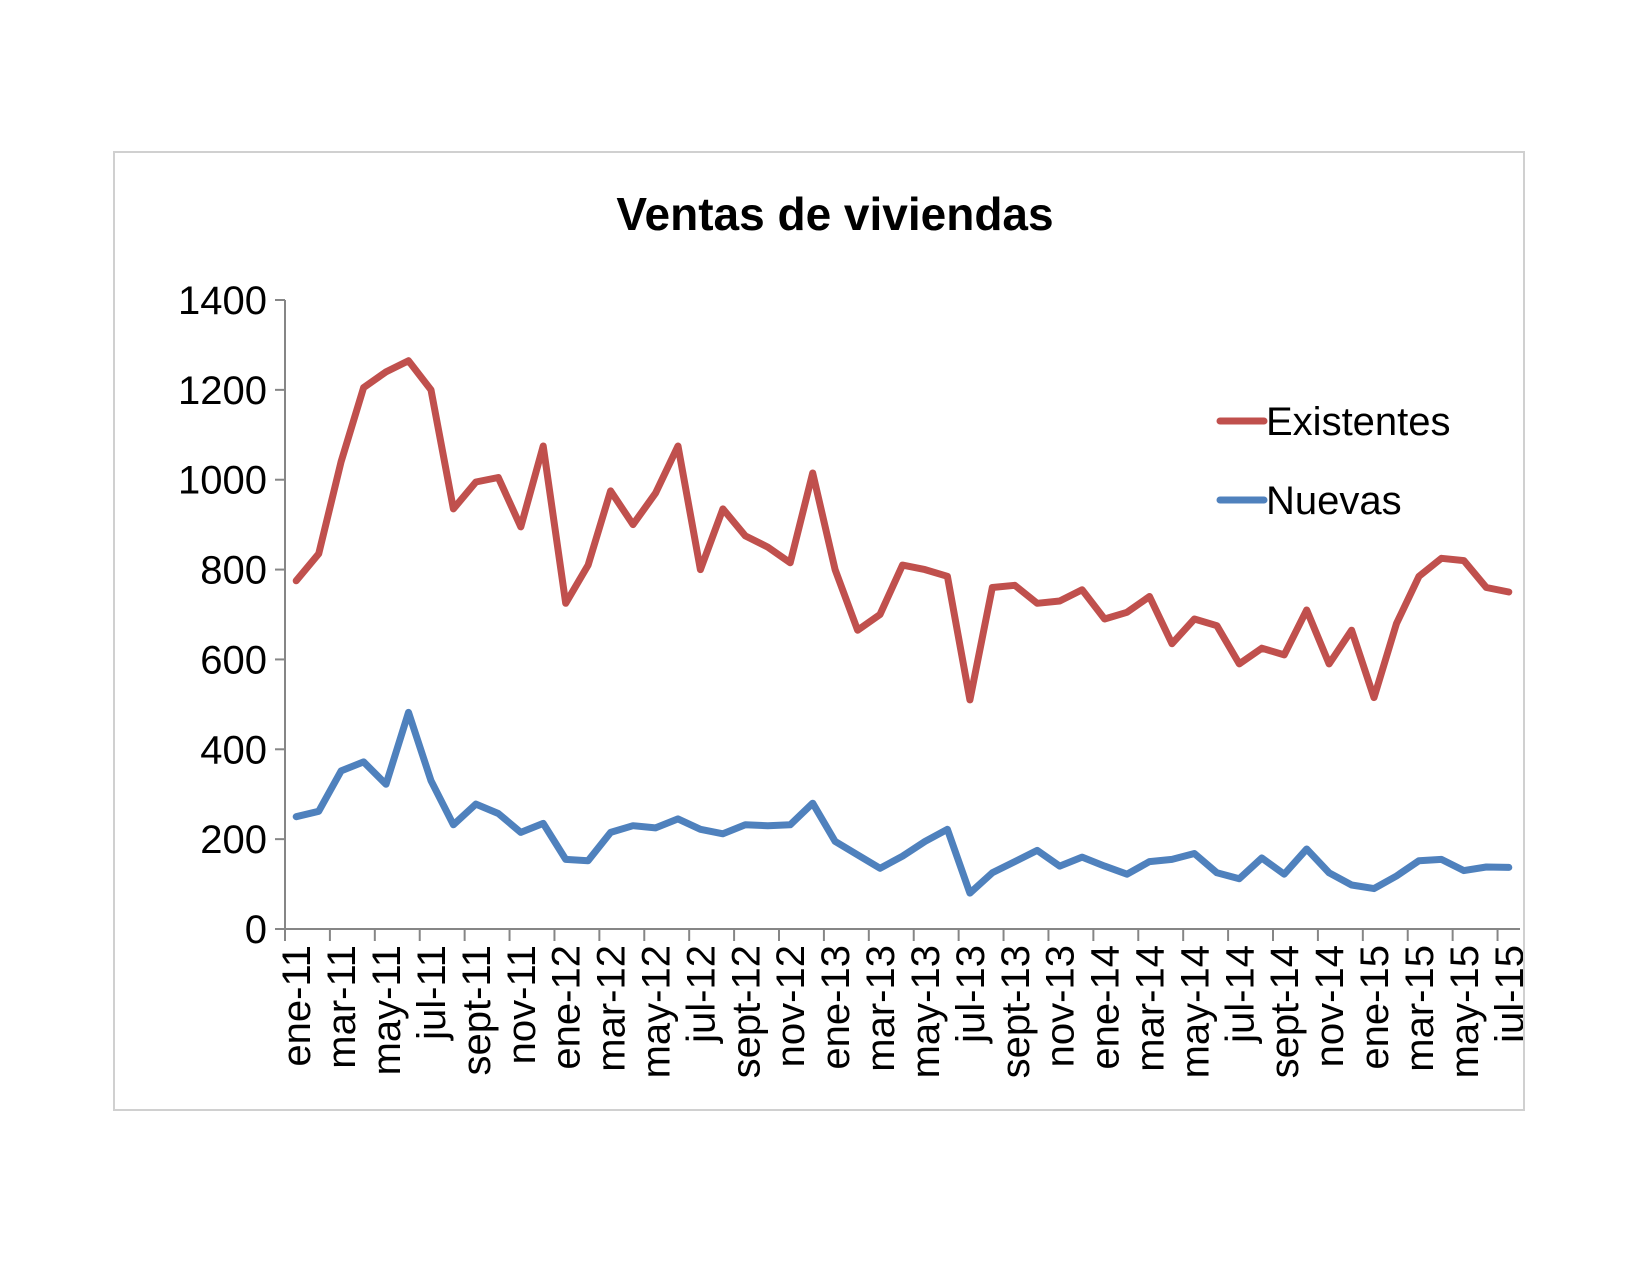  What do you see at coordinates (1106, 1007) in the screenshot?
I see `x-tick-label: ene-14` at bounding box center [1106, 1007].